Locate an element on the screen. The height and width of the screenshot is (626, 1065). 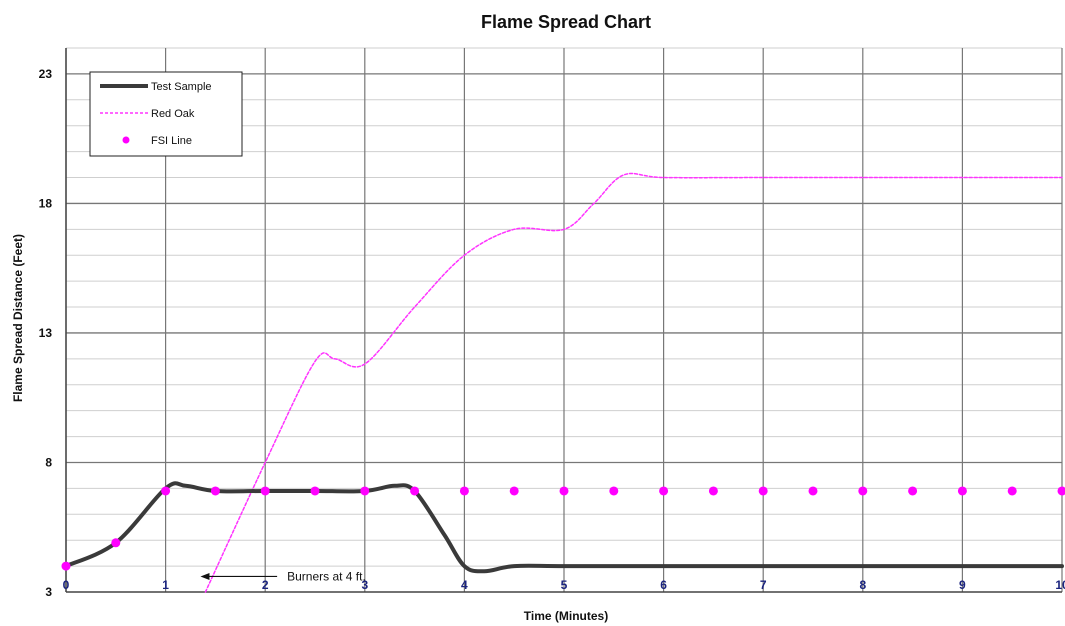
y-axis-ticks: 3 8 13 18 23 is located at coordinates (46, 333).